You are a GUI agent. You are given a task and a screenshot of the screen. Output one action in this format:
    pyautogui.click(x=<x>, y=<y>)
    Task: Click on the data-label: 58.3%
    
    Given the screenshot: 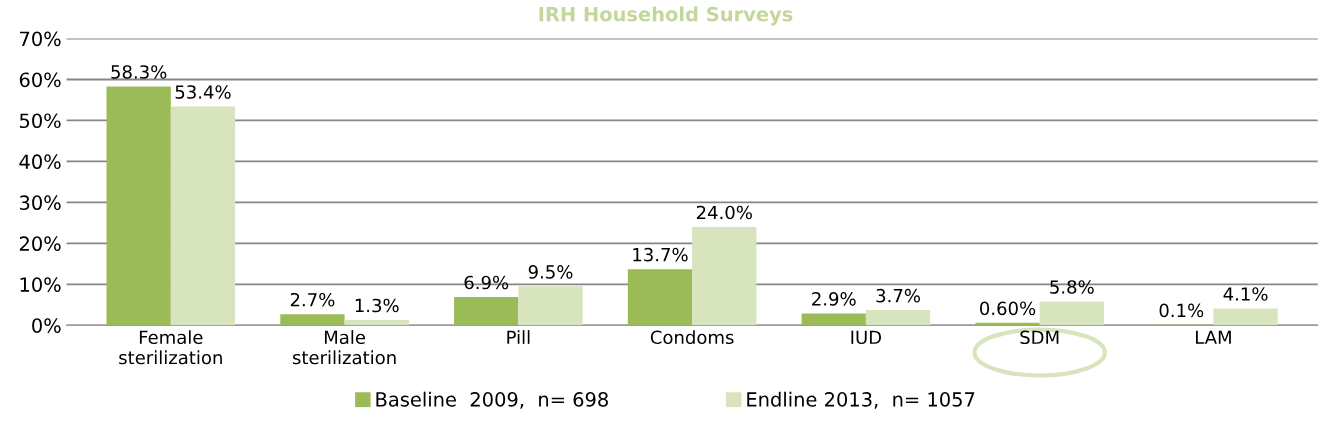 What is the action you would take?
    pyautogui.click(x=139, y=72)
    